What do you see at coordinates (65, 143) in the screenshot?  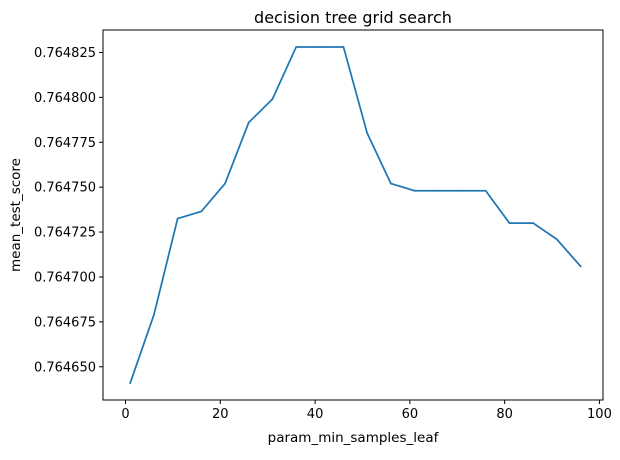 I see `y-tick-label: 0.764775` at bounding box center [65, 143].